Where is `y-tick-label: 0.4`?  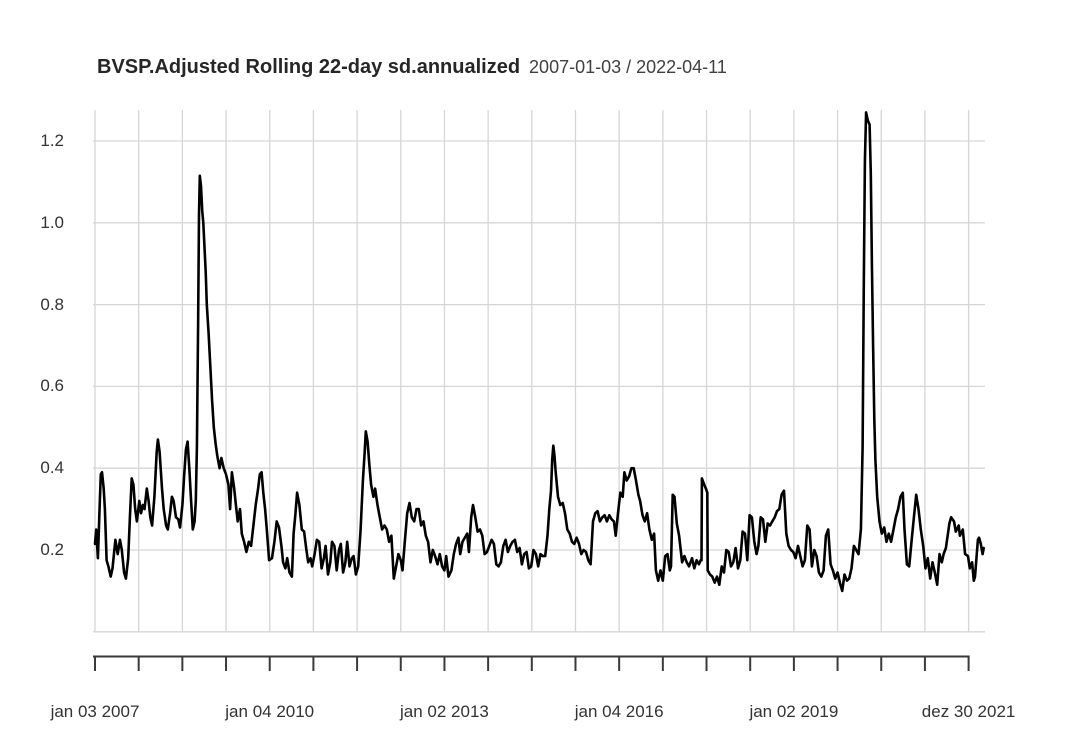
y-tick-label: 0.4 is located at coordinates (52, 468).